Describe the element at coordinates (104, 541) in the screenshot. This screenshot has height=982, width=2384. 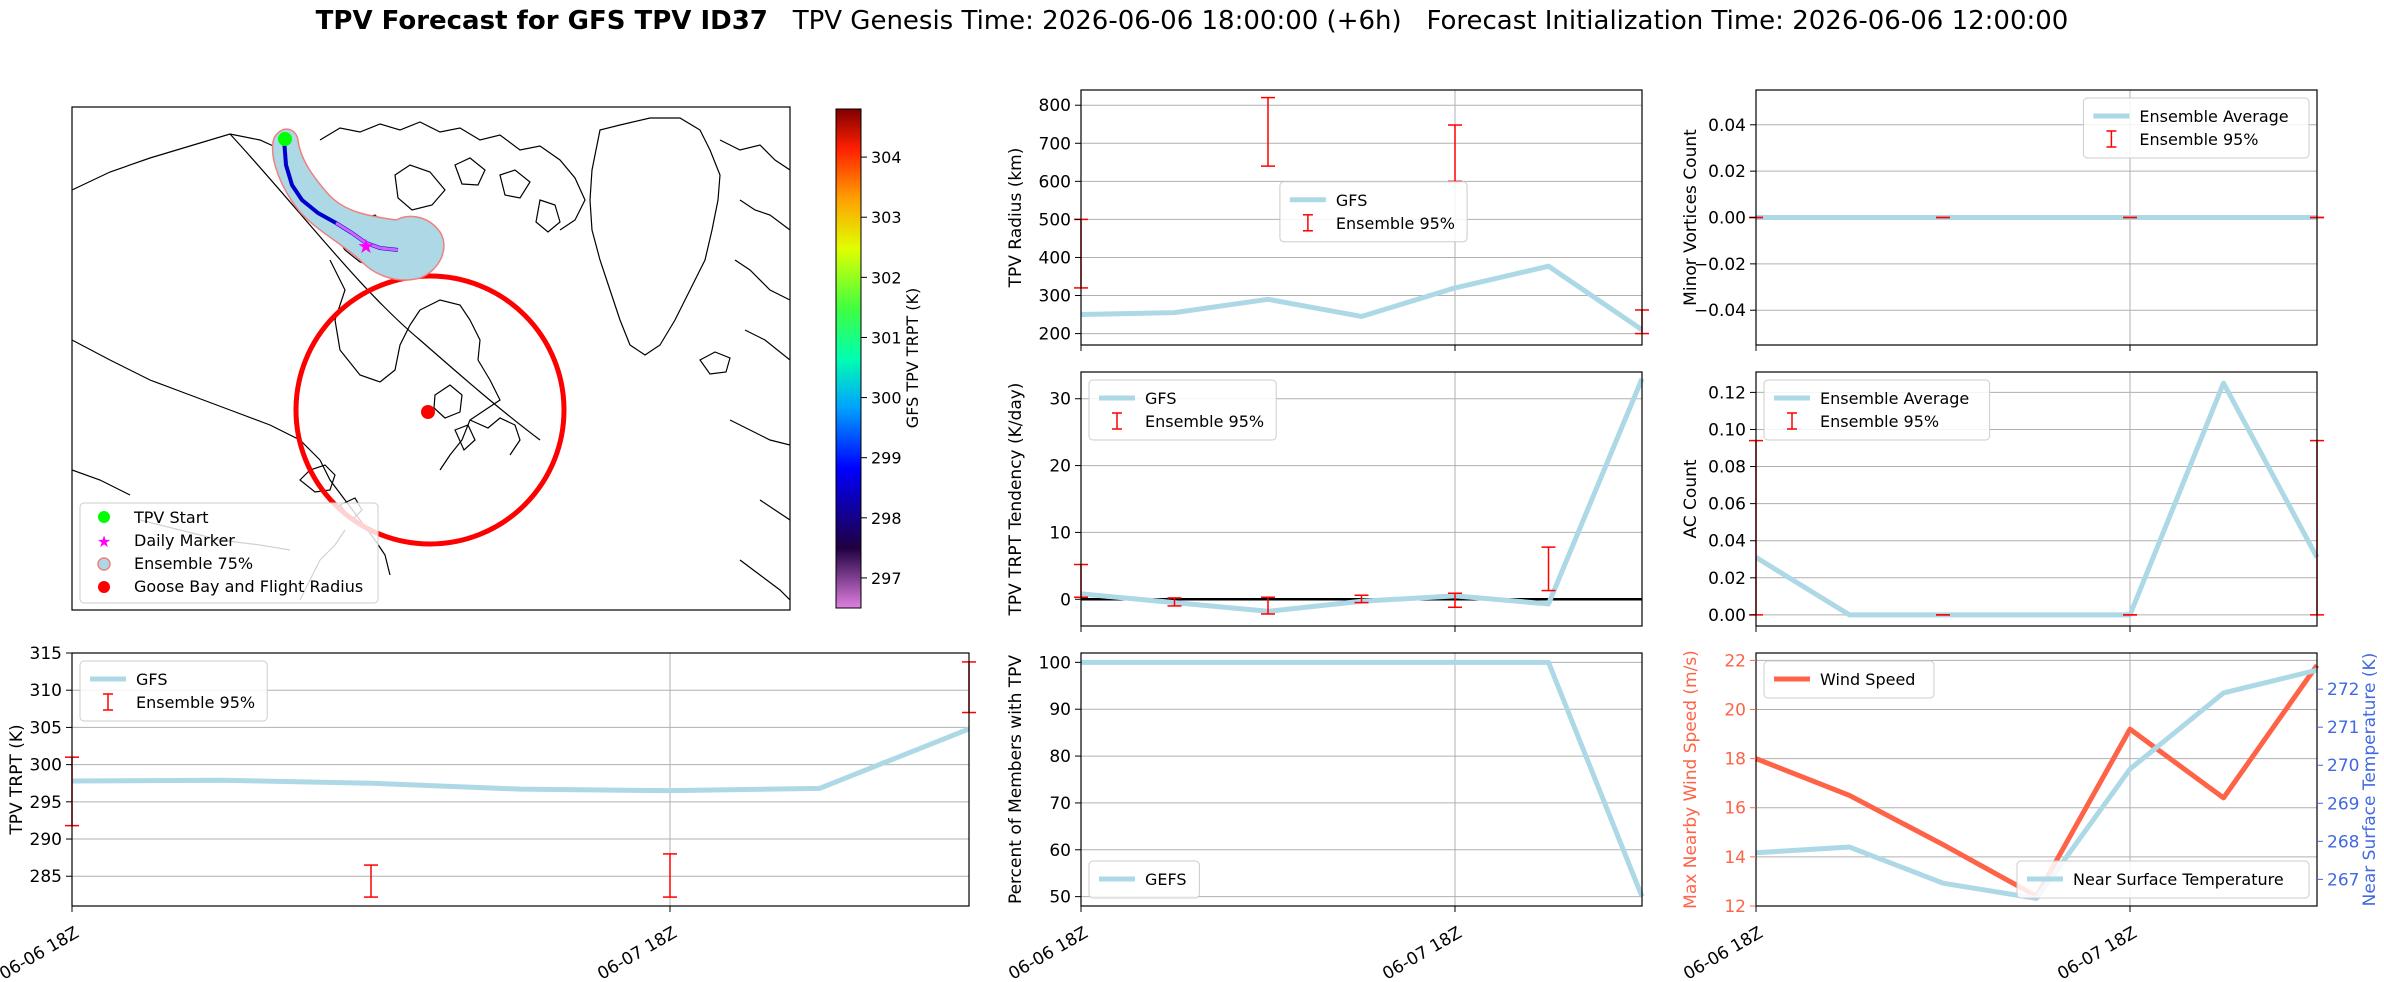
I see `legend-star-icon: ★` at that location.